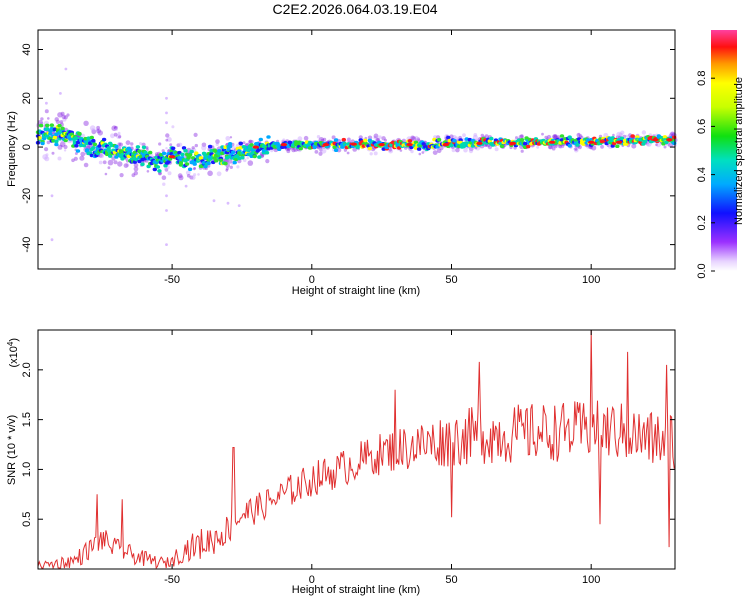  What do you see at coordinates (312, 280) in the screenshot?
I see `spectrogram-x-tick-label: 0` at bounding box center [312, 280].